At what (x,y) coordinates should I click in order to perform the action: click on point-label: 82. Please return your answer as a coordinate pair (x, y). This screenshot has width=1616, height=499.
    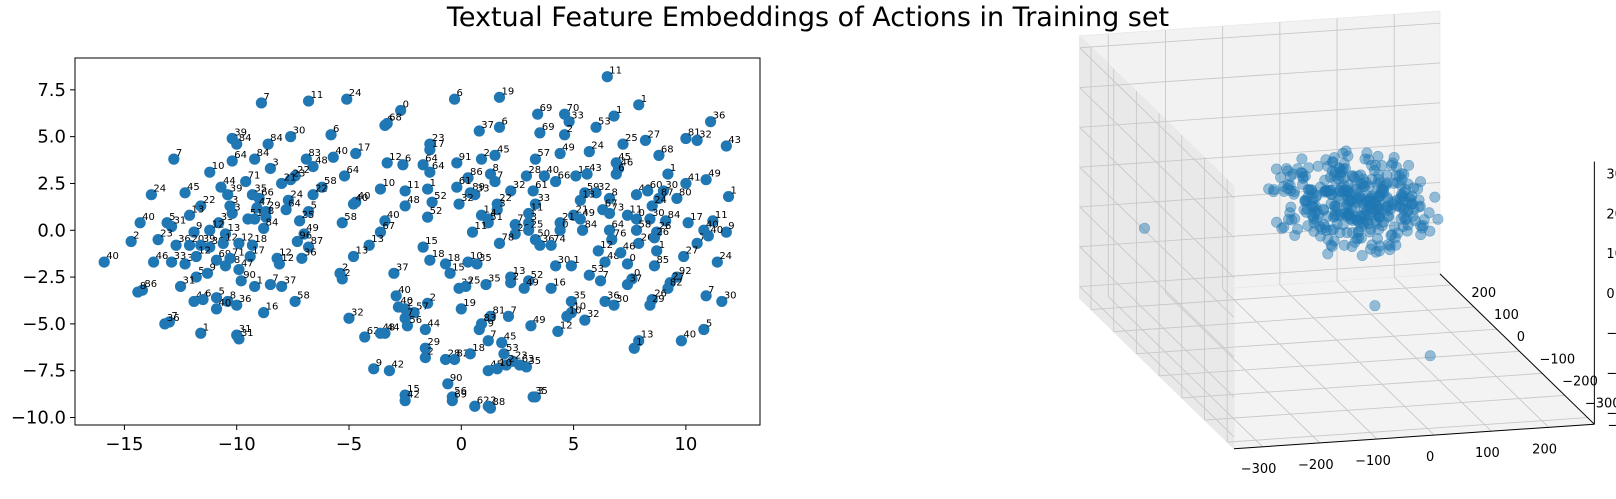
    Looking at the image, I should click on (463, 353).